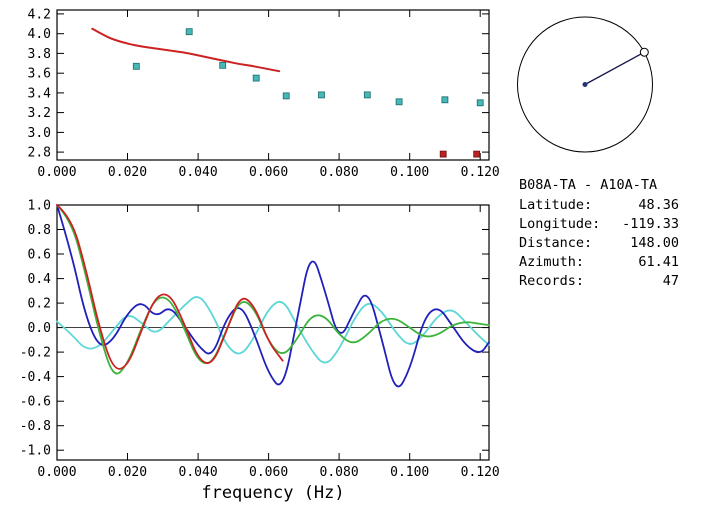 The image size is (702, 519). I want to click on center-dot, so click(585, 84).